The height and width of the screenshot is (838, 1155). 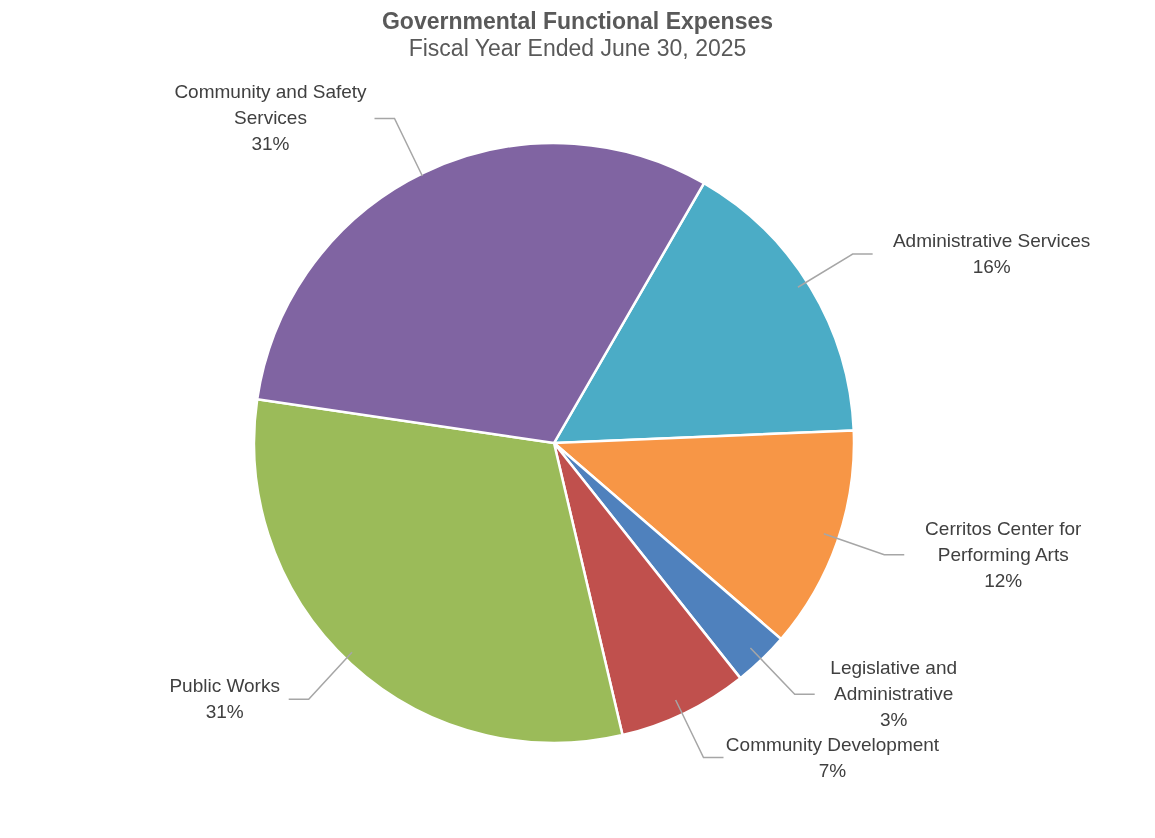 What do you see at coordinates (991, 267) in the screenshot?
I see `data-label: 16%` at bounding box center [991, 267].